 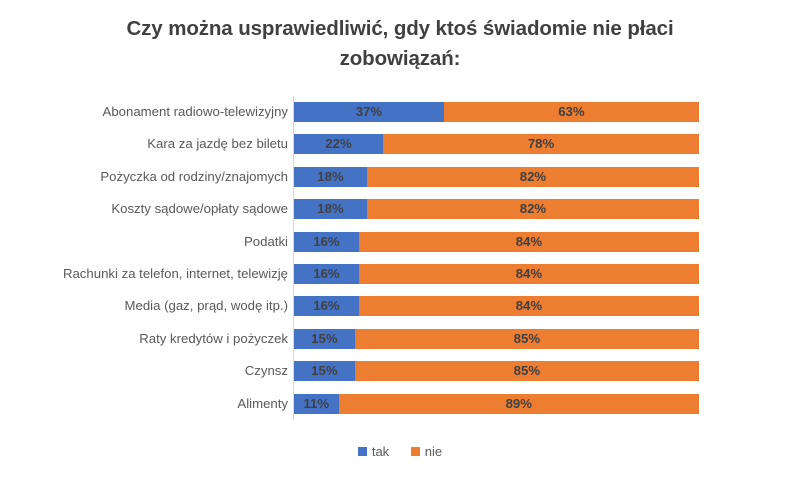 What do you see at coordinates (266, 241) in the screenshot?
I see `category-label: Podatki` at bounding box center [266, 241].